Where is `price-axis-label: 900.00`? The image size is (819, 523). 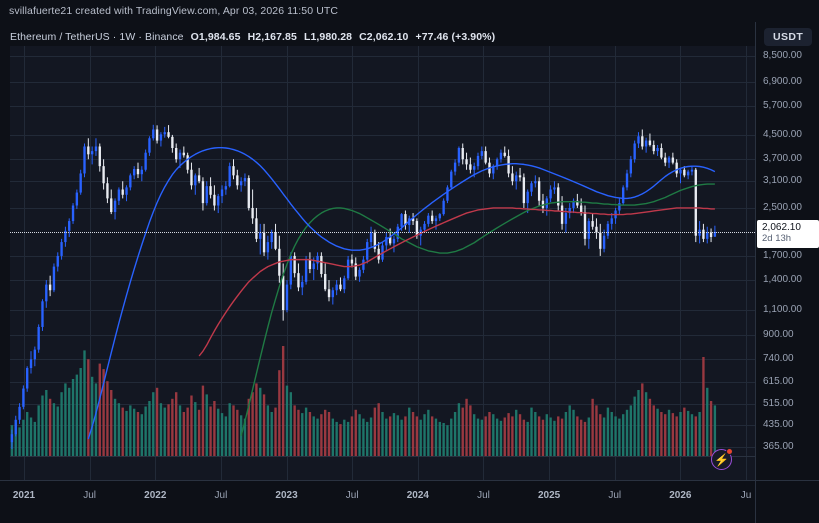 price-axis-label: 900.00 is located at coordinates (778, 334).